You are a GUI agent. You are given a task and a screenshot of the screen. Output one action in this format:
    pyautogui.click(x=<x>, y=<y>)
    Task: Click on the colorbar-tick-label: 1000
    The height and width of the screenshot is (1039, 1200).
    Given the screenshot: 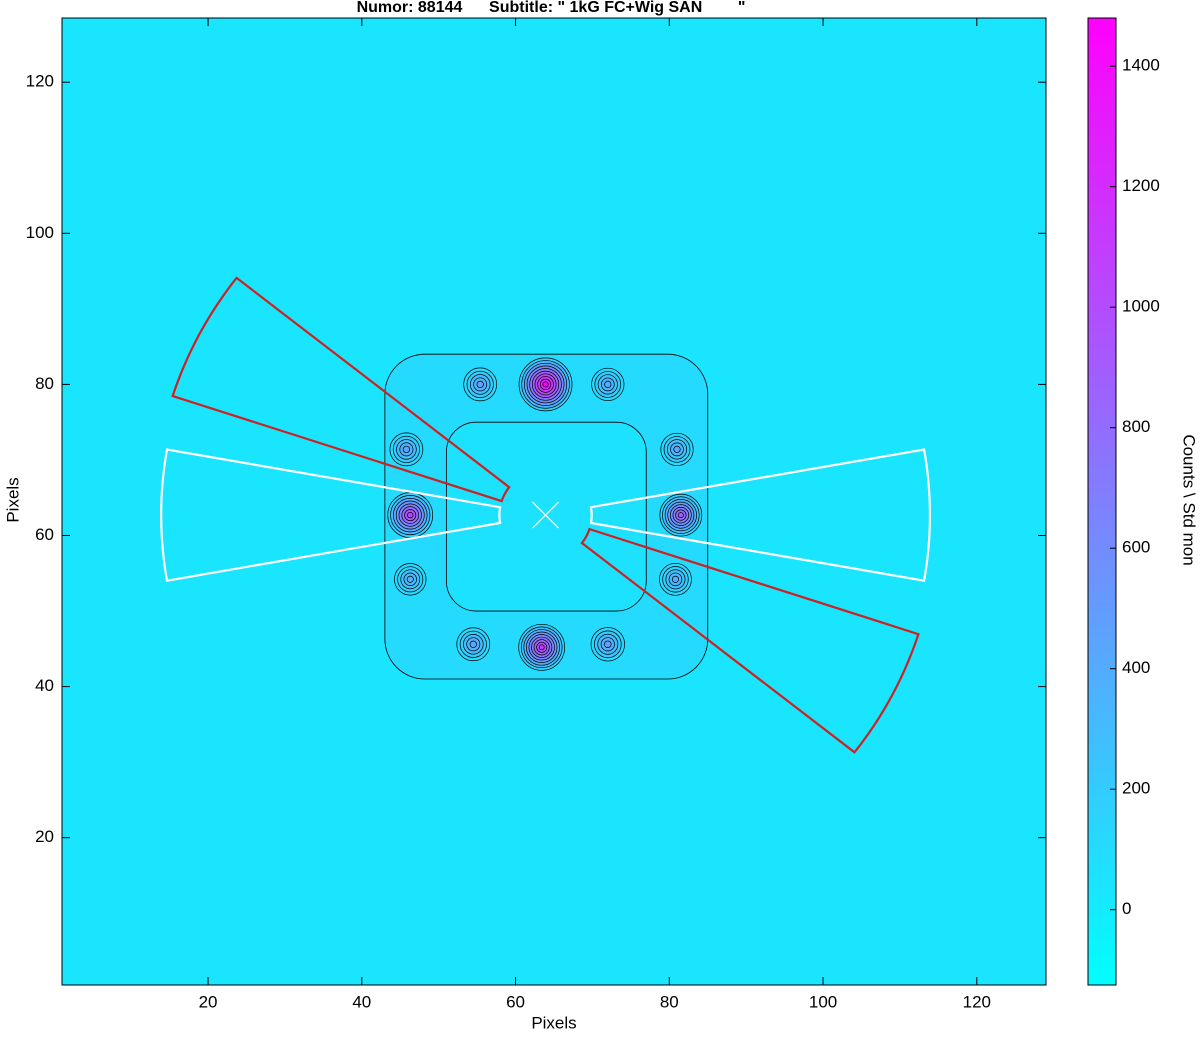 What is the action you would take?
    pyautogui.click(x=1141, y=306)
    